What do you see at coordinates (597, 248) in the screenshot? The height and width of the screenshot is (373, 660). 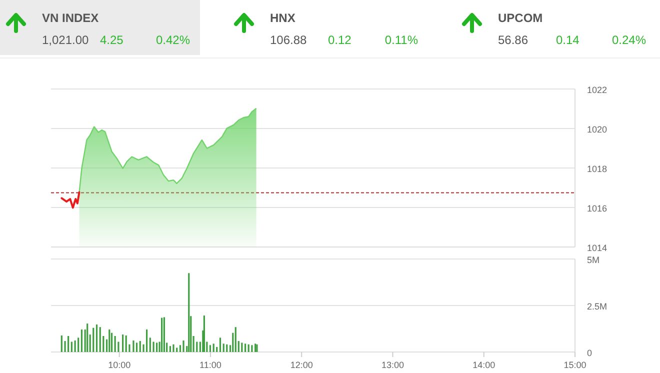 I see `y-tick-label: 1014` at bounding box center [597, 248].